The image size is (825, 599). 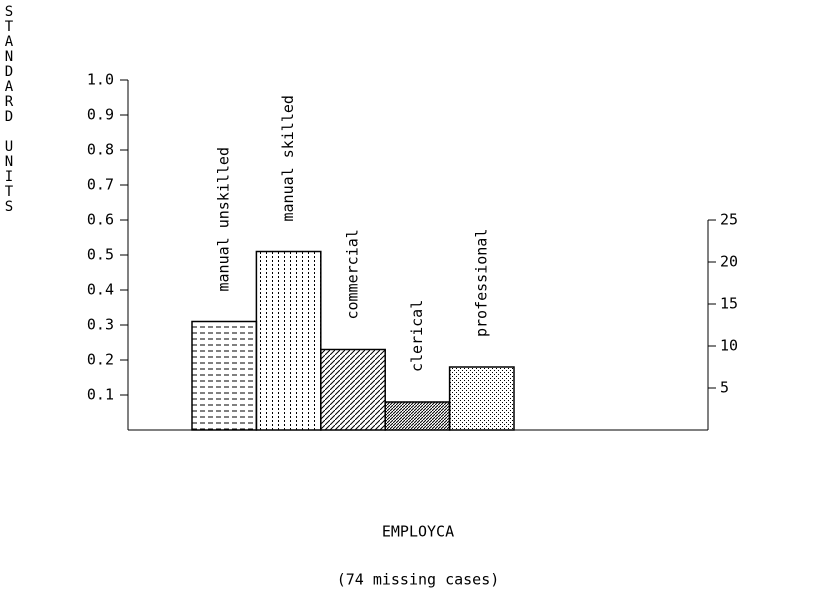 What do you see at coordinates (418, 532) in the screenshot?
I see `x-axis-title: EMPLOYCA` at bounding box center [418, 532].